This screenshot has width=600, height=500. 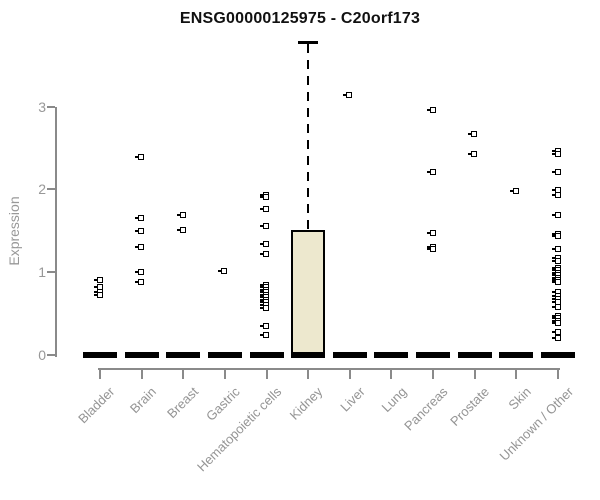 I want to click on median-bar-liver, so click(x=349, y=355).